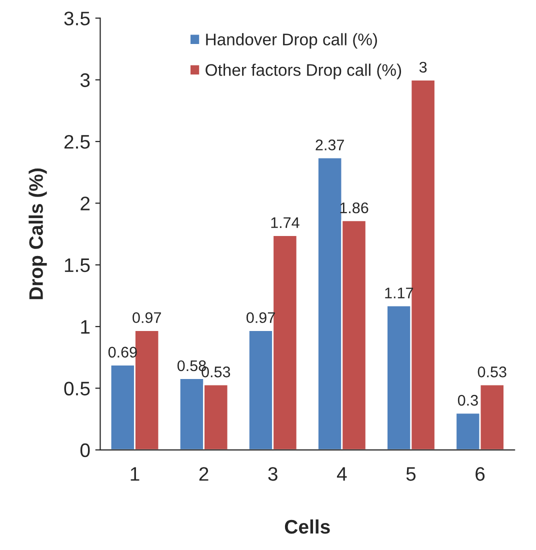 The height and width of the screenshot is (550, 536). Describe the element at coordinates (307, 526) in the screenshot. I see `x-axis-title: Cells` at that location.